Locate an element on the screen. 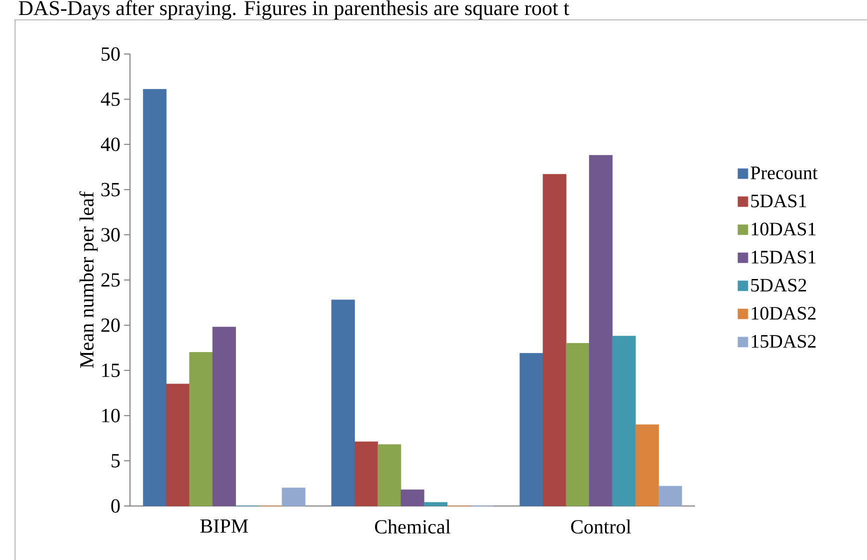 The image size is (867, 560). y-tick-label: 45 is located at coordinates (110, 99).